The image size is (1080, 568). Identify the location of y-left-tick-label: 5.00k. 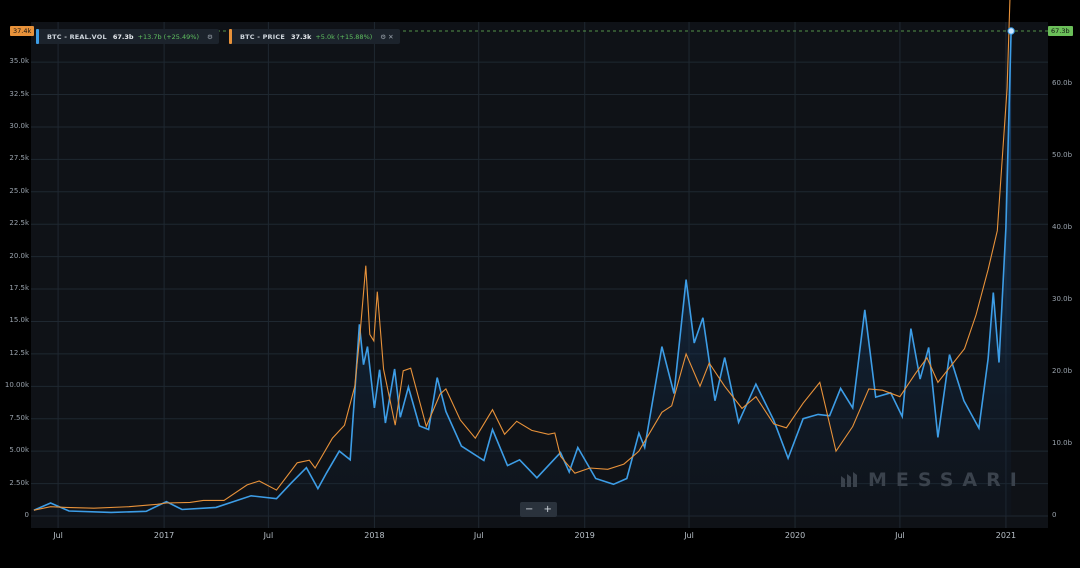
(19, 450).